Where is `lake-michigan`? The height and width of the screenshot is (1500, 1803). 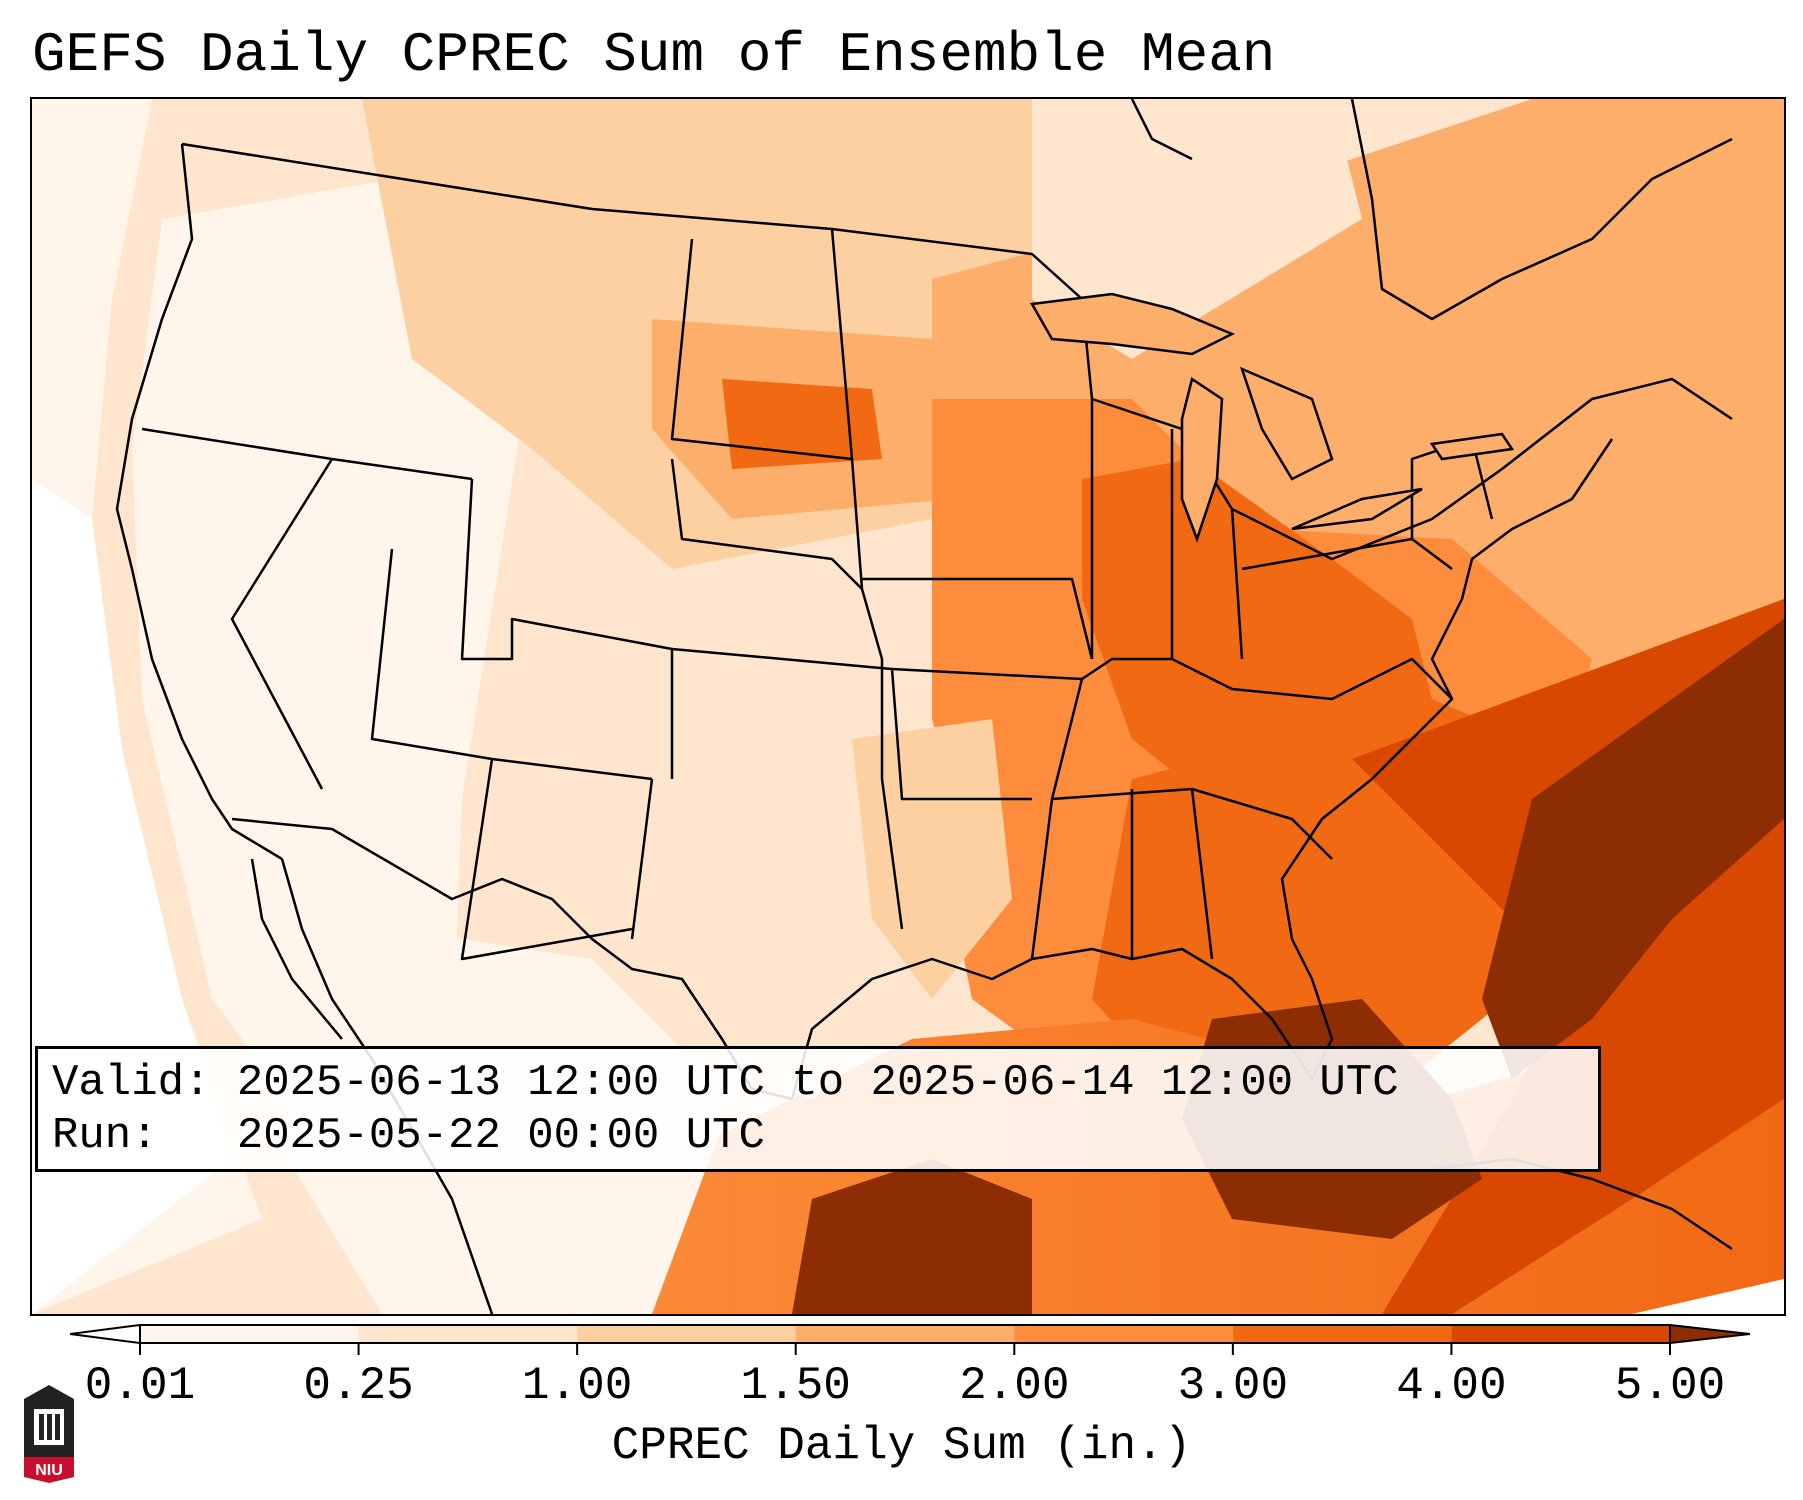 lake-michigan is located at coordinates (1202, 459).